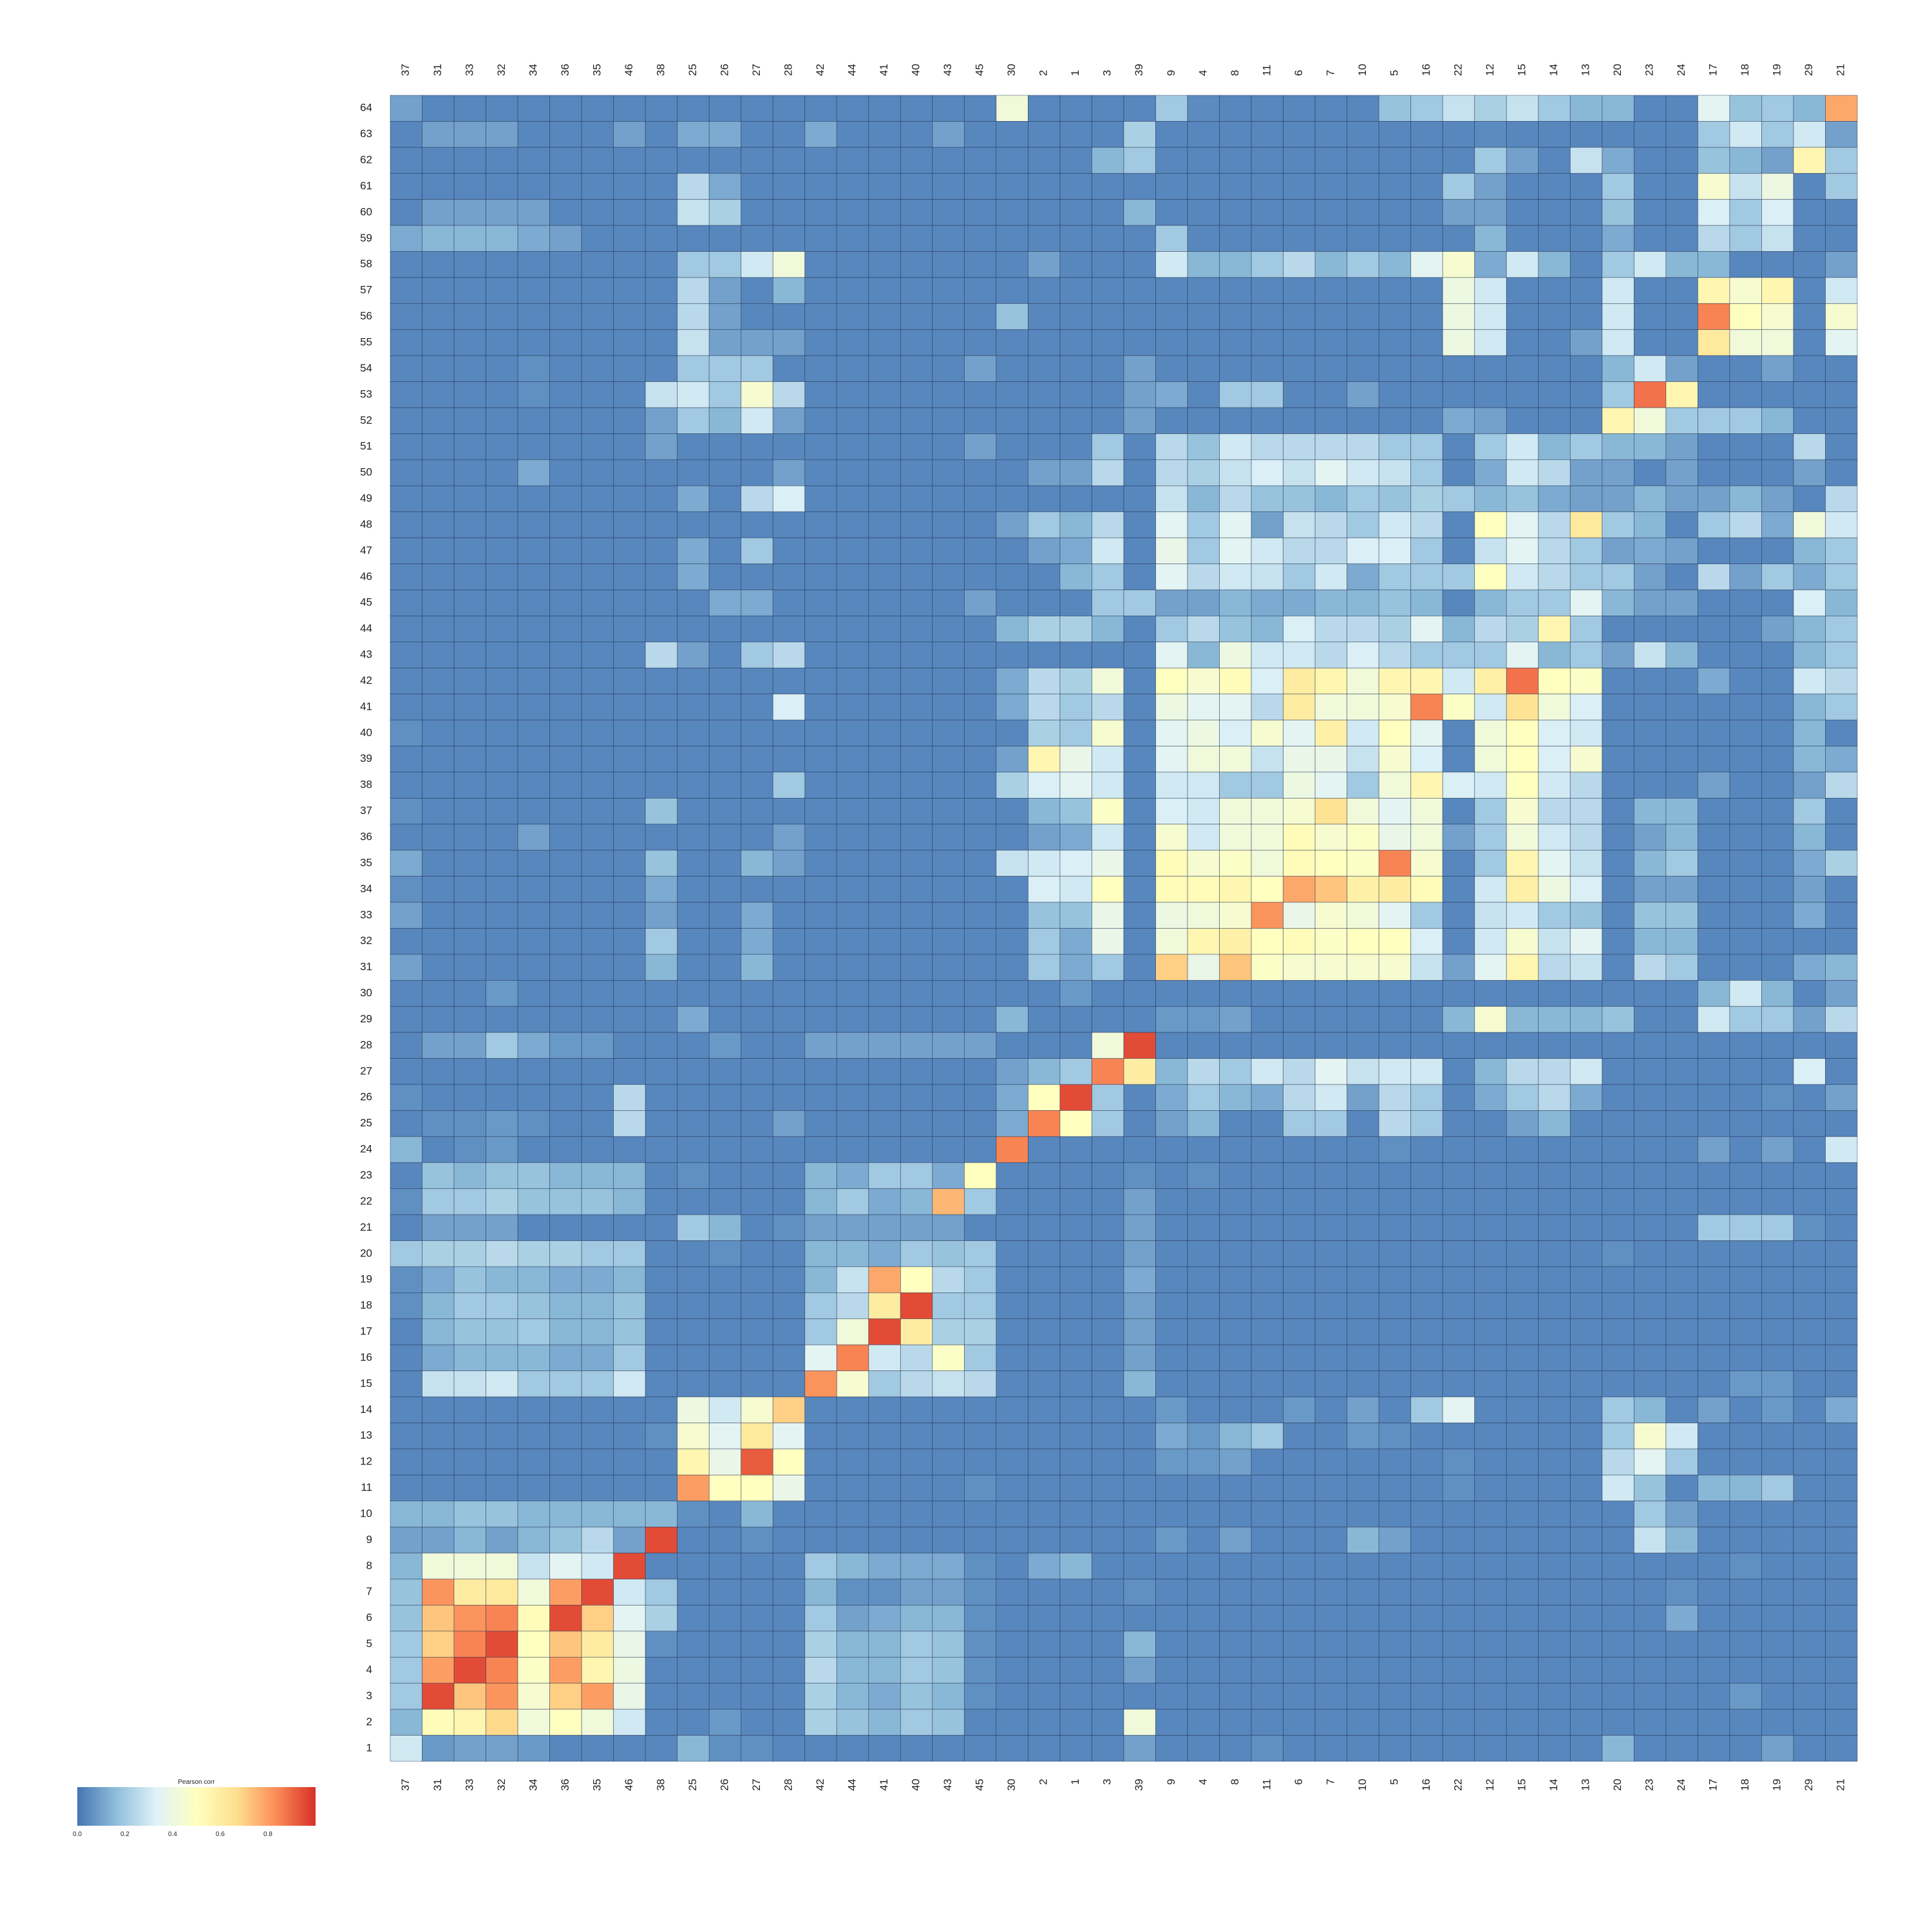 Image resolution: width=1932 pixels, height=1932 pixels. What do you see at coordinates (1108, 838) in the screenshot?
I see `heatmap-cell-r36-c3` at bounding box center [1108, 838].